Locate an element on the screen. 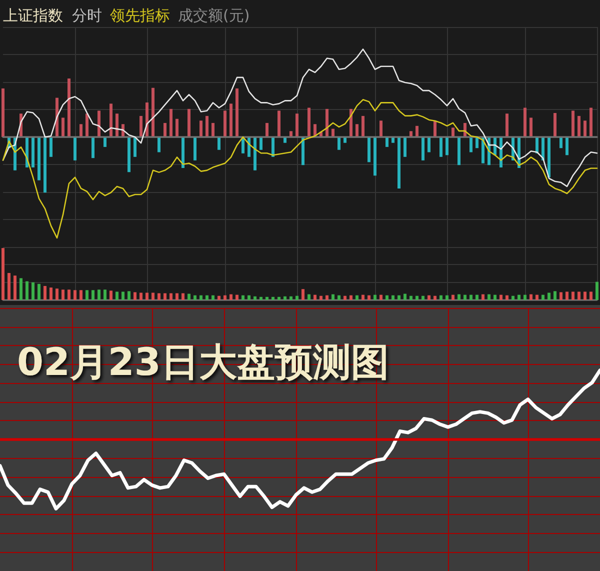 The image size is (600, 571). text: 成交额(元) is located at coordinates (214, 15).